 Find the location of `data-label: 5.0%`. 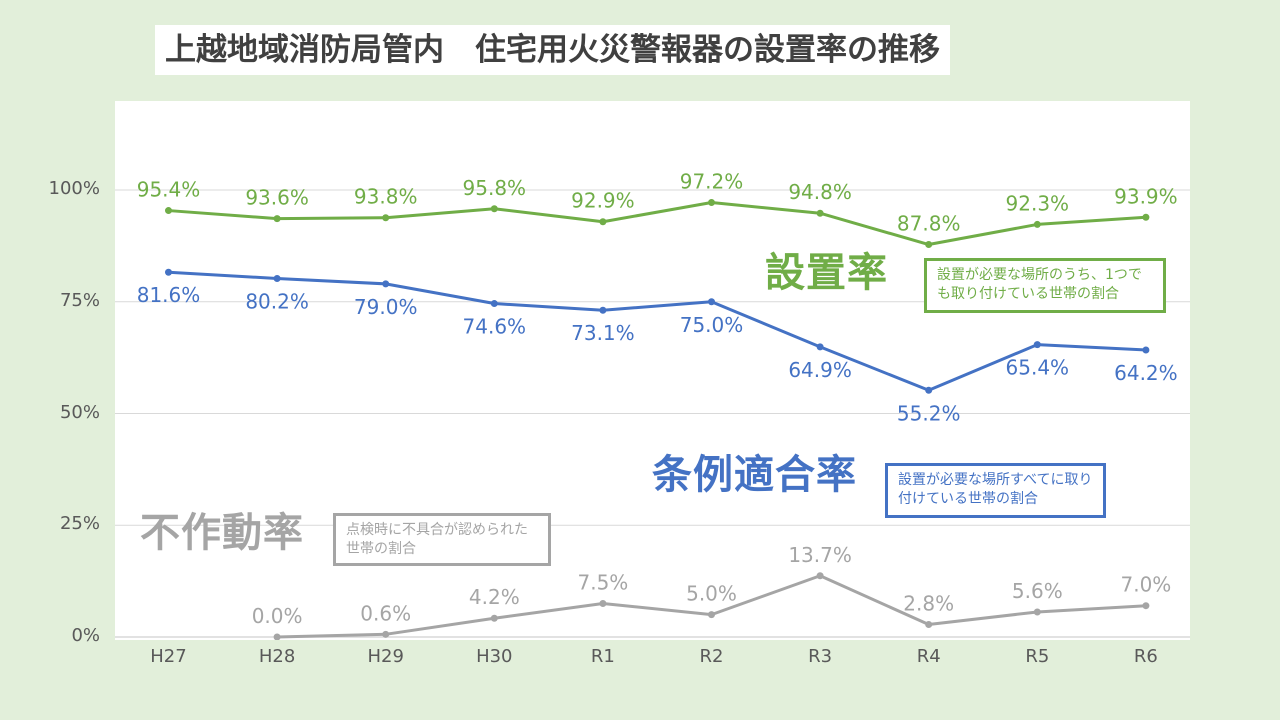

data-label: 5.0% is located at coordinates (711, 594).